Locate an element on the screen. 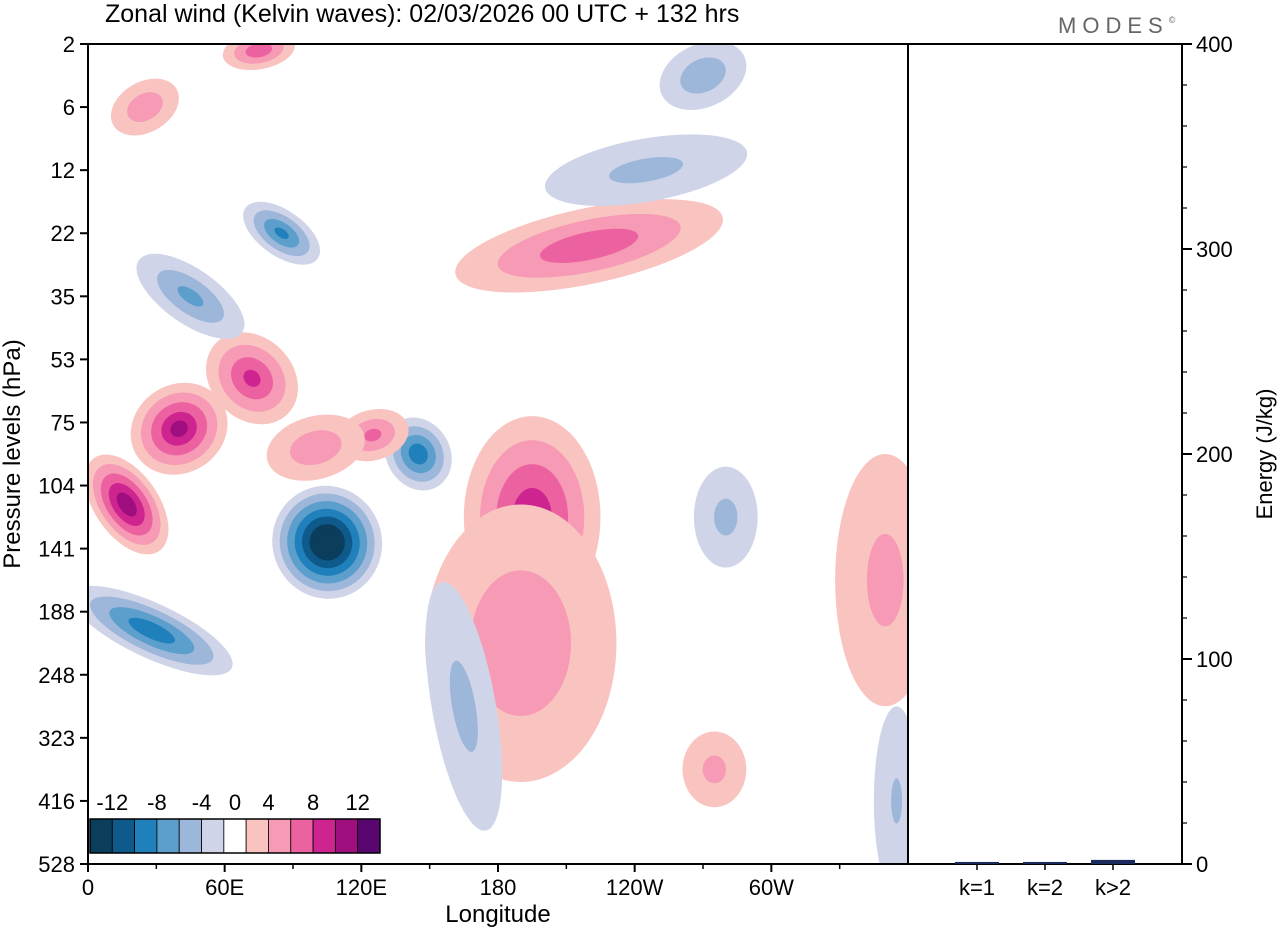  y-tick-label: 528 is located at coordinates (56, 864).